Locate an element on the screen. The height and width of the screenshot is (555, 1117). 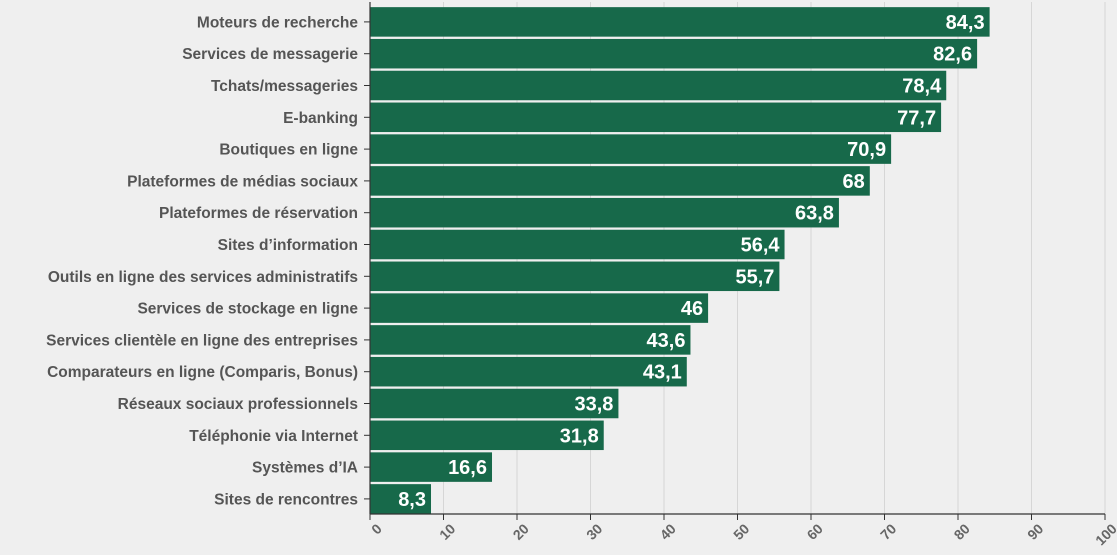
x-tick-label: 80 is located at coordinates (962, 531).